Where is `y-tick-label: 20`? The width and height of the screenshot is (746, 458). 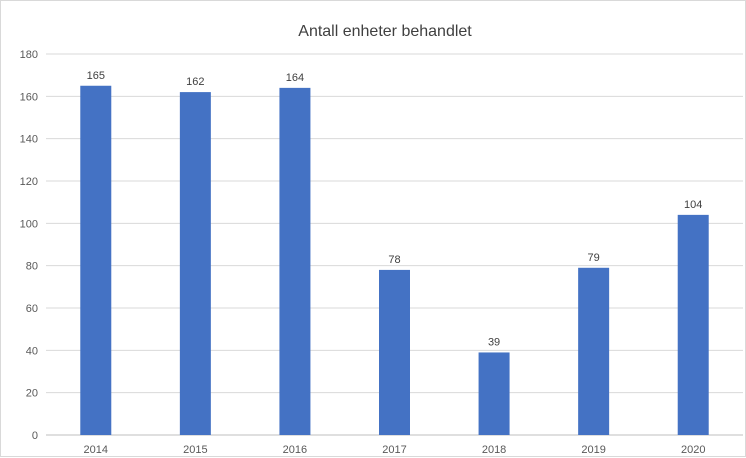
y-tick-label: 20 is located at coordinates (32, 394).